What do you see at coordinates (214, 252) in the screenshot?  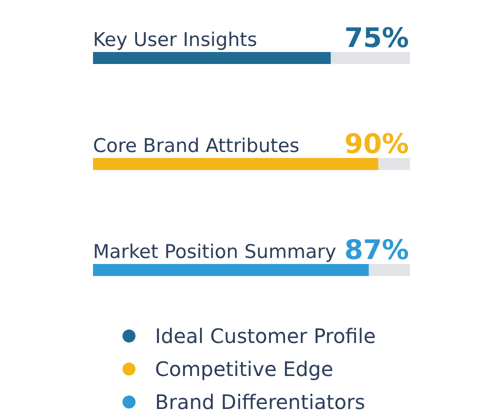 I see `y-tick-label: Market Position Summary` at bounding box center [214, 252].